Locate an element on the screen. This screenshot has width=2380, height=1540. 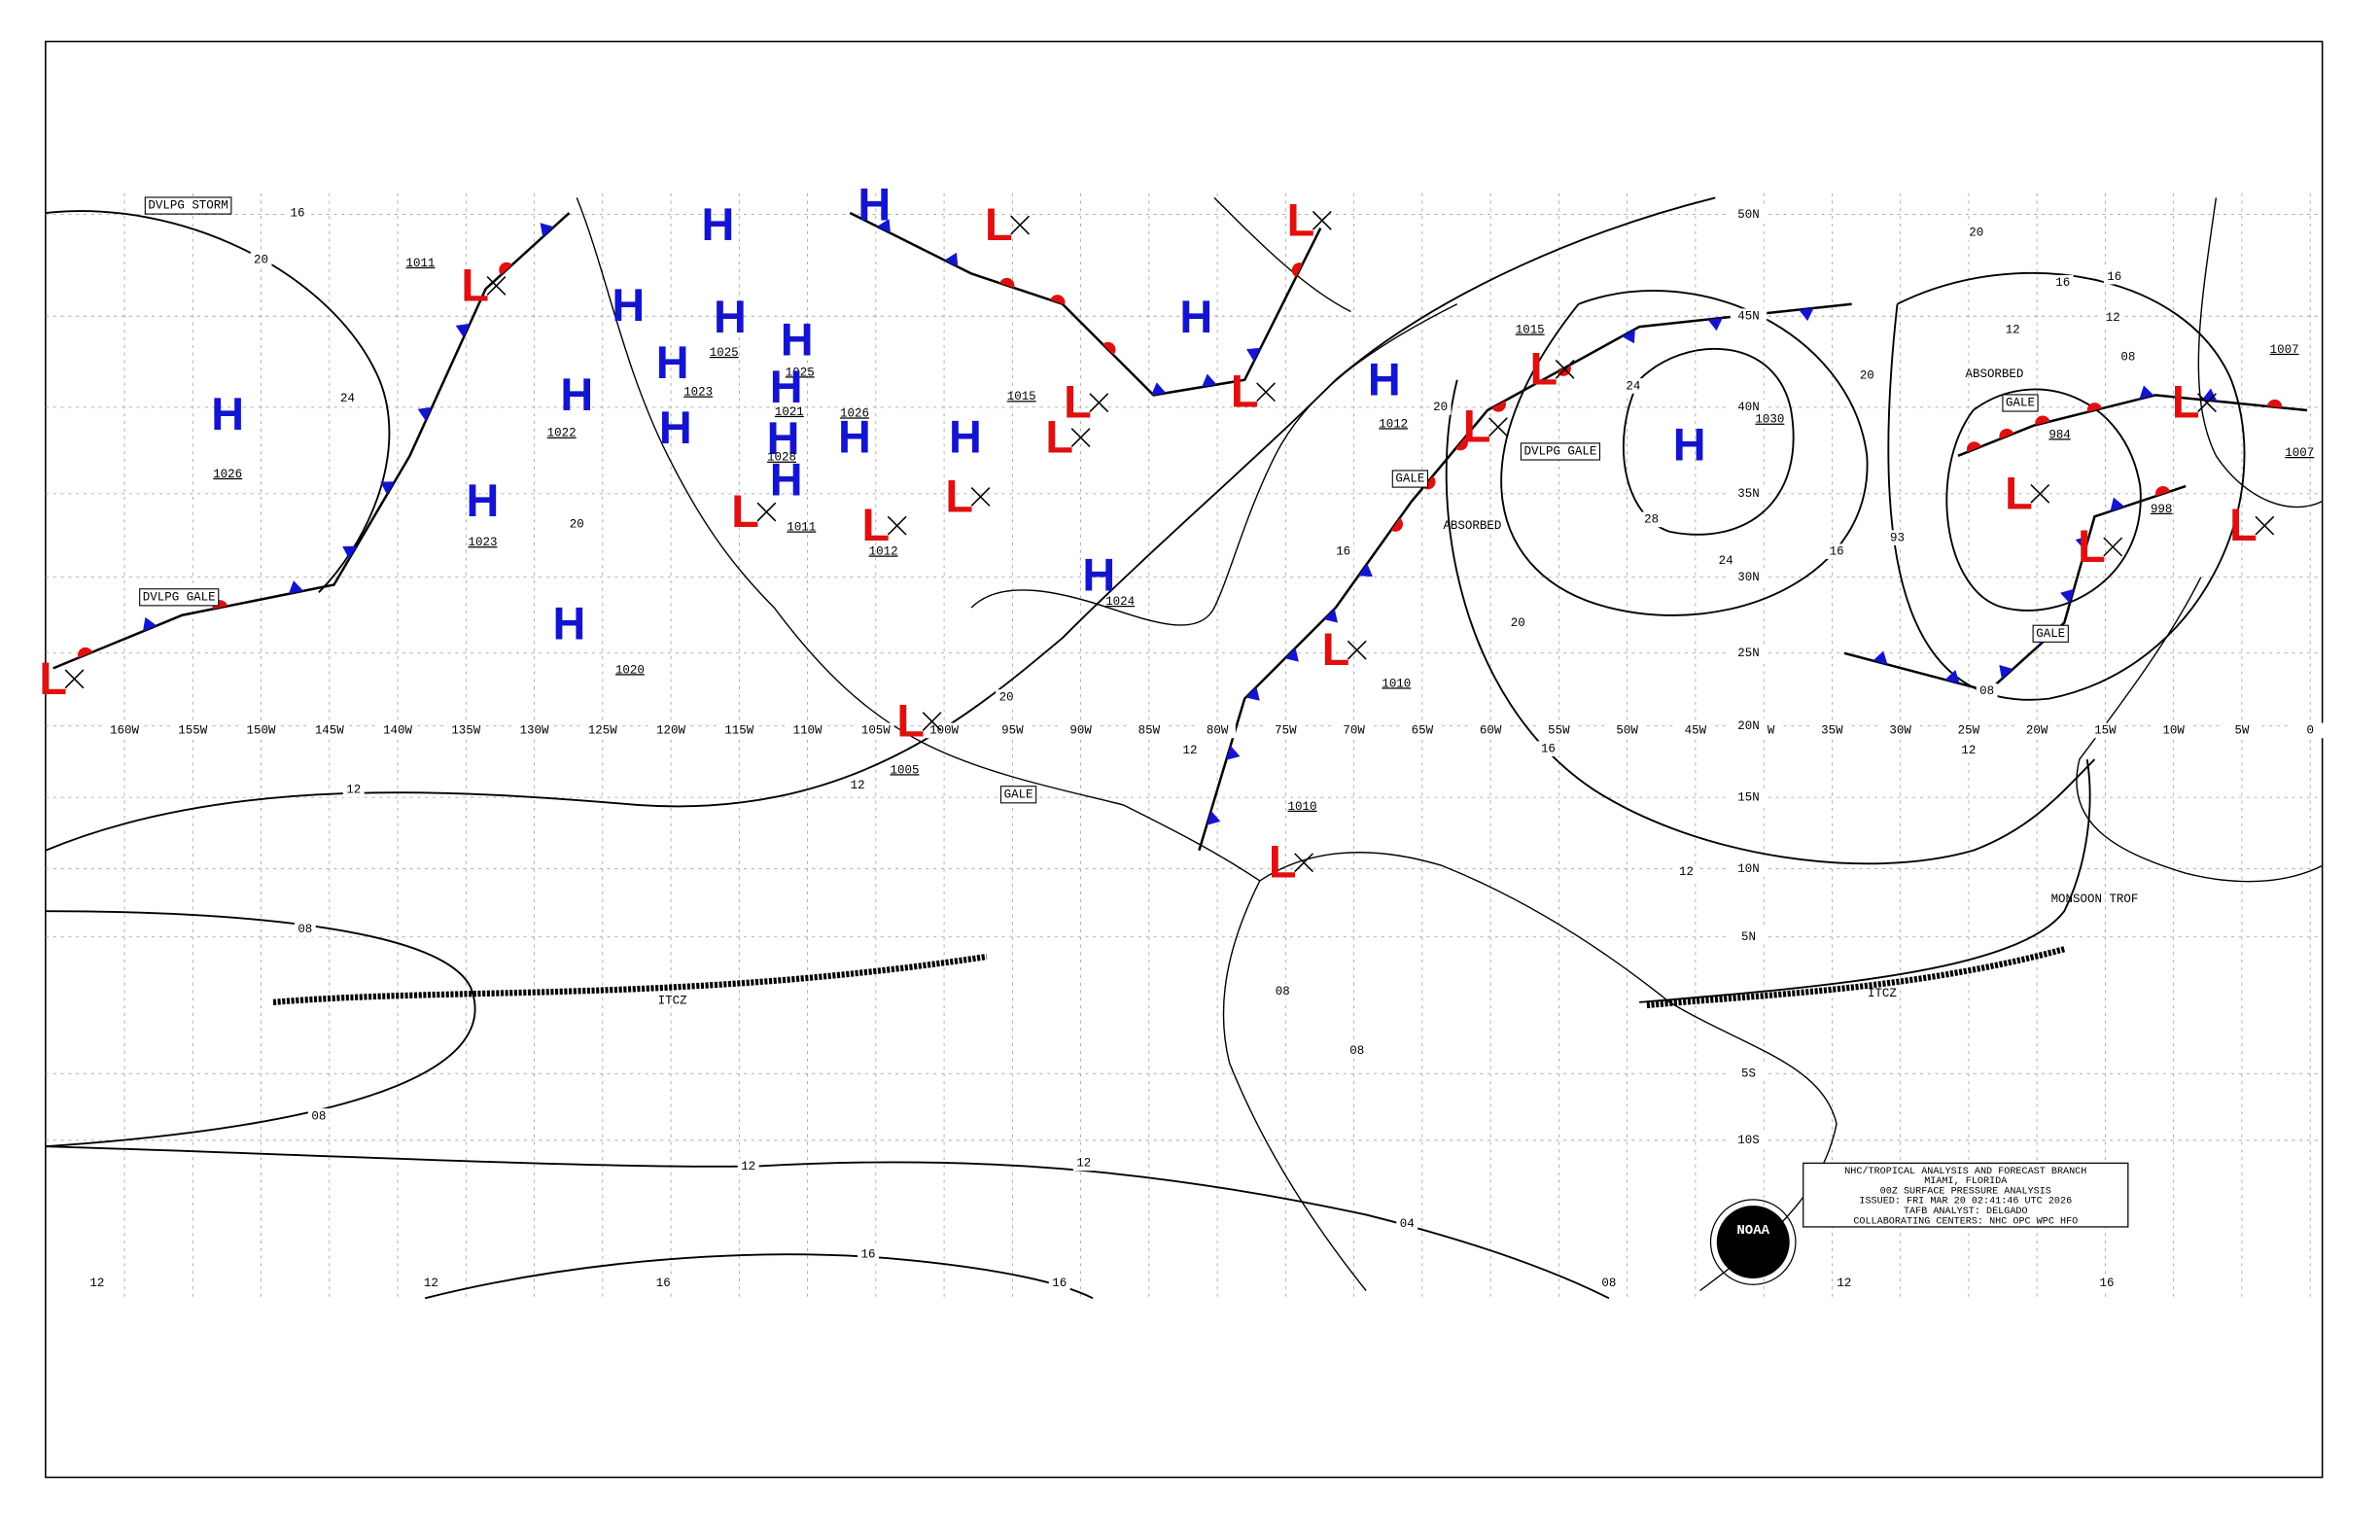
longitude-label: 120W is located at coordinates (670, 731).